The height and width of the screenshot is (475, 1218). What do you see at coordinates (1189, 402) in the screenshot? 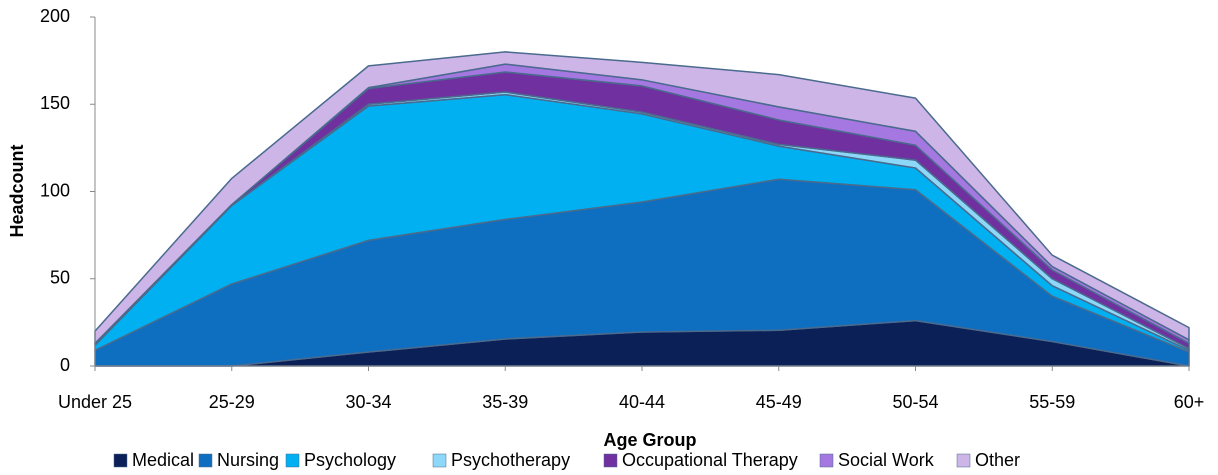
I see `x-tick-label: 60+` at bounding box center [1189, 402].